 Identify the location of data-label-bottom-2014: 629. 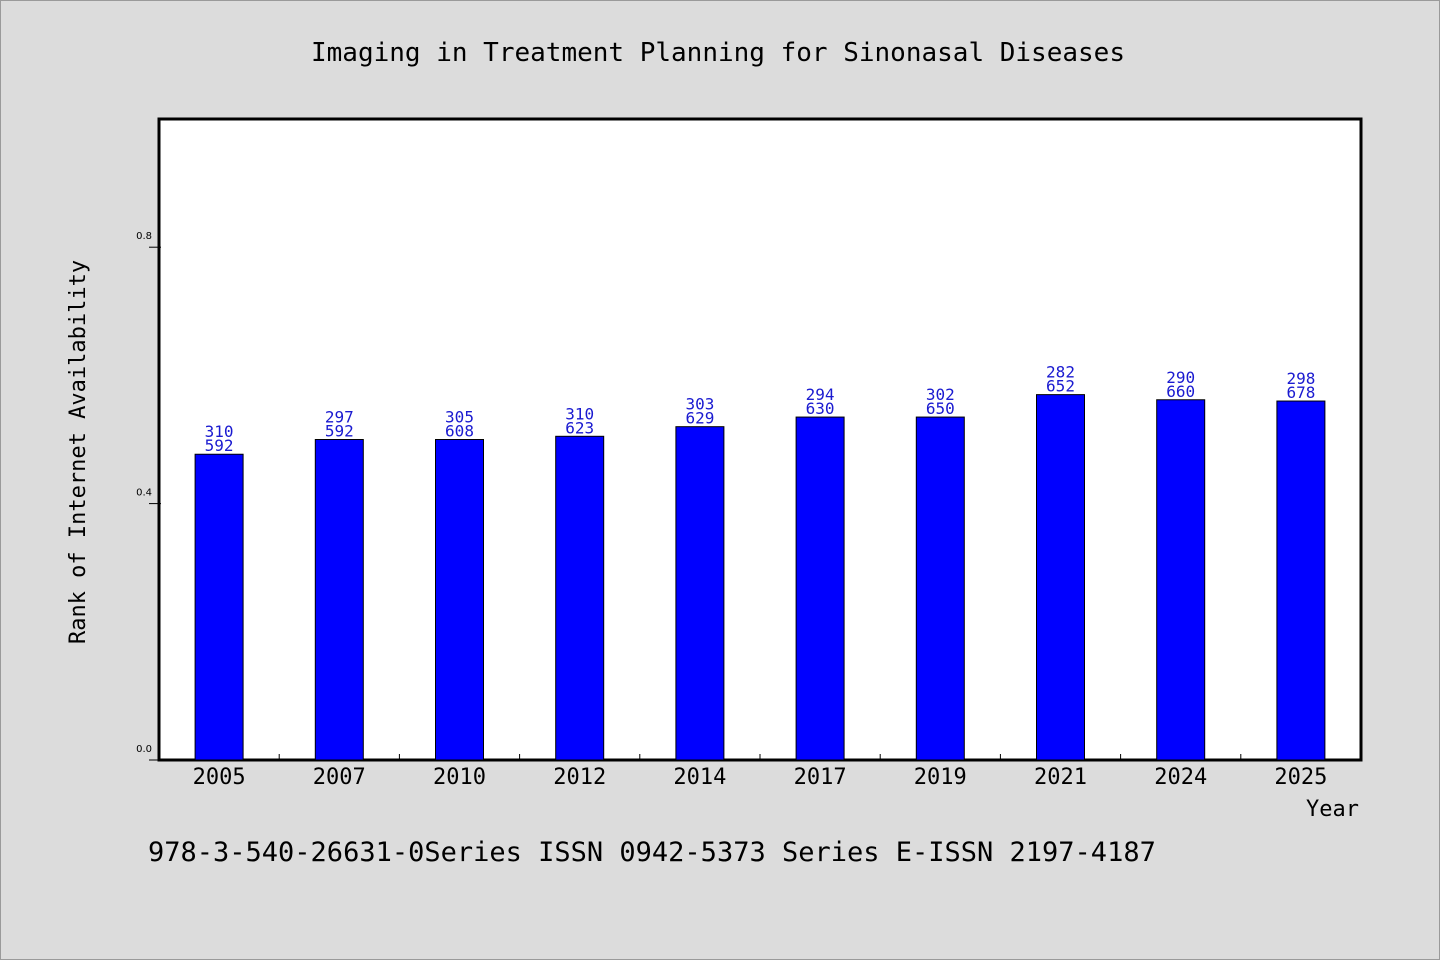
(699, 418).